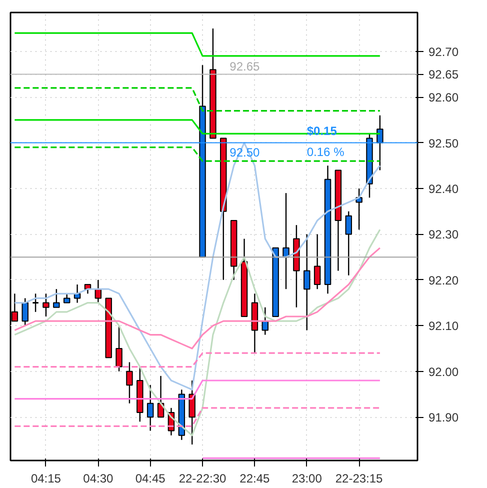  I want to click on y-tick-label: 92.70, so click(443, 51).